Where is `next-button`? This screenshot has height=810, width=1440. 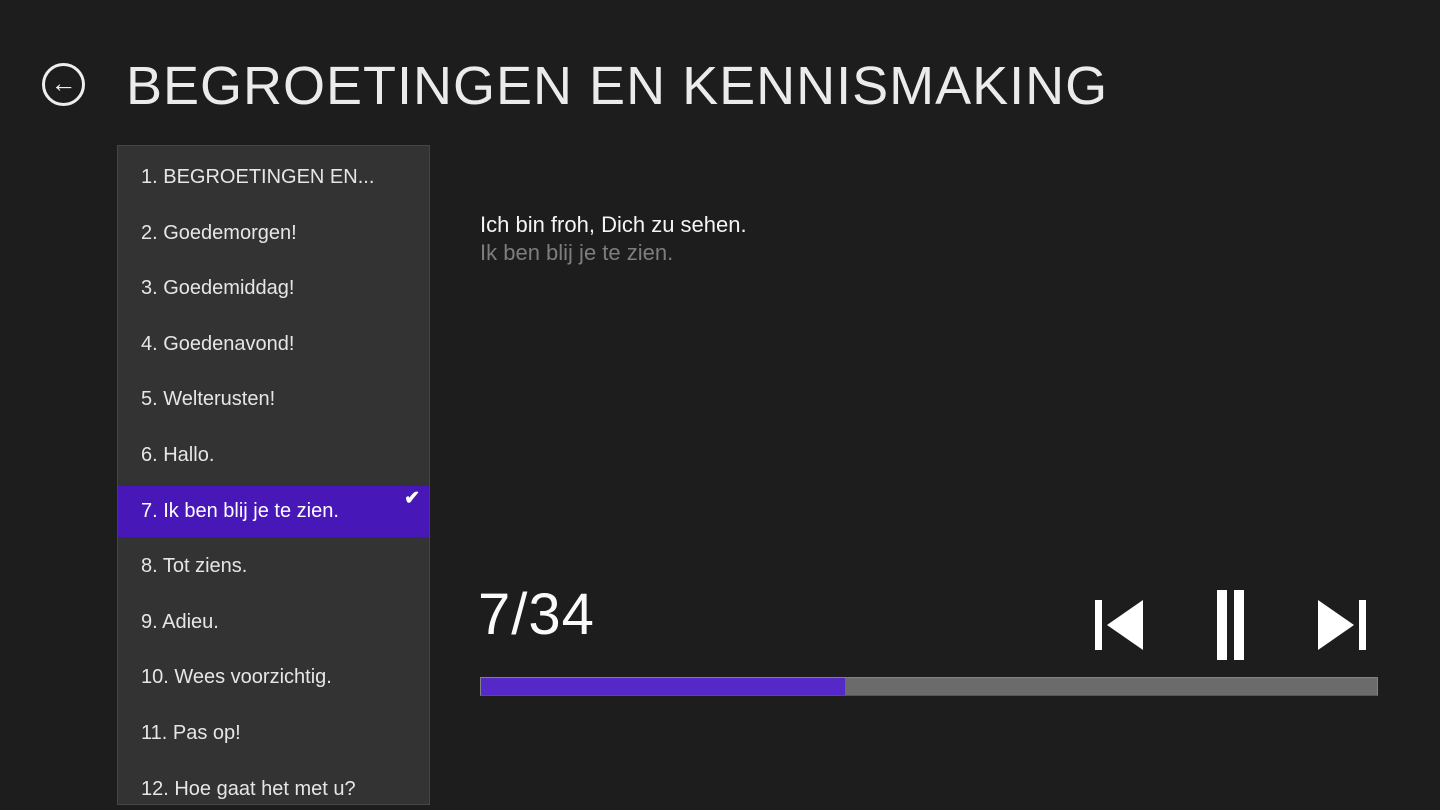 next-button is located at coordinates (1342, 625).